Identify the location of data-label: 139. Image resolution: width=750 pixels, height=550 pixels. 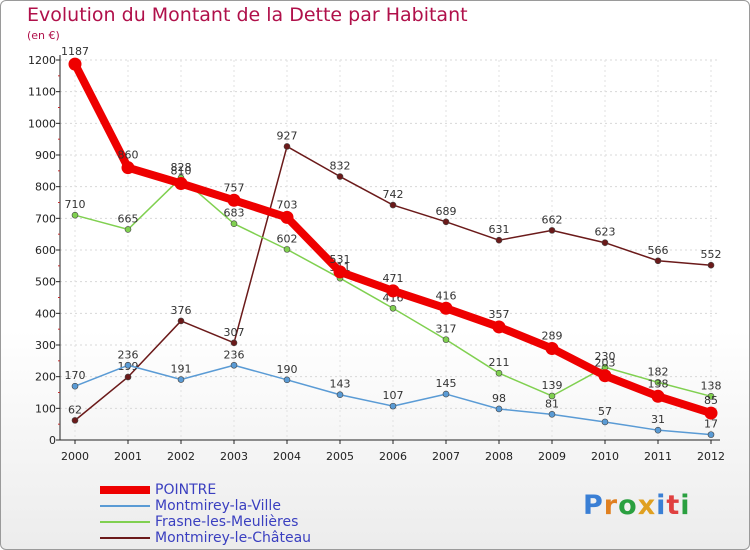
(552, 385).